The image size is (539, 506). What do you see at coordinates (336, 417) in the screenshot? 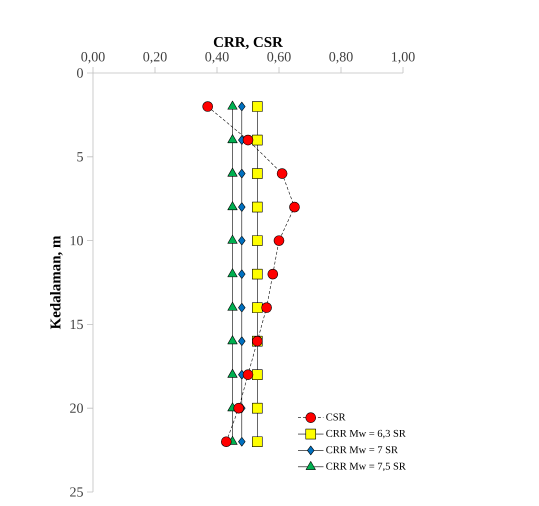
I see `legend-label: CSR` at bounding box center [336, 417].